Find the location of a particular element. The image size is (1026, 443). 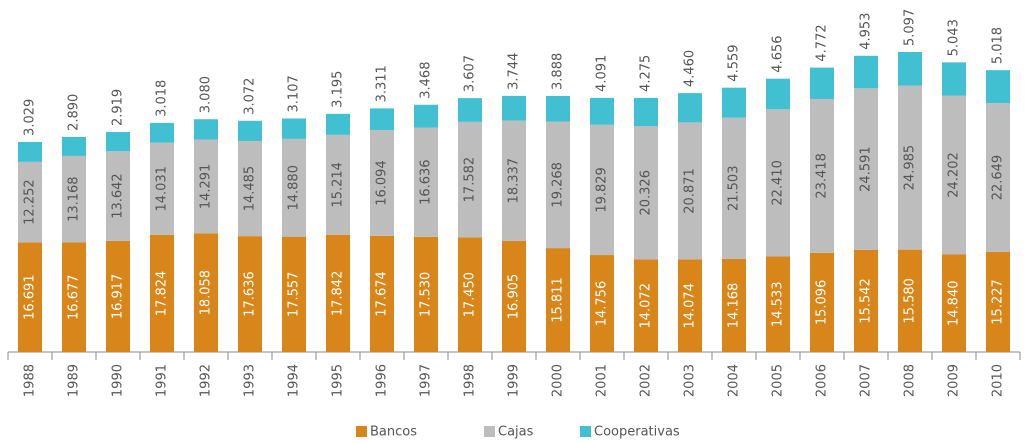

x-tick-label: 1990 is located at coordinates (118, 380).